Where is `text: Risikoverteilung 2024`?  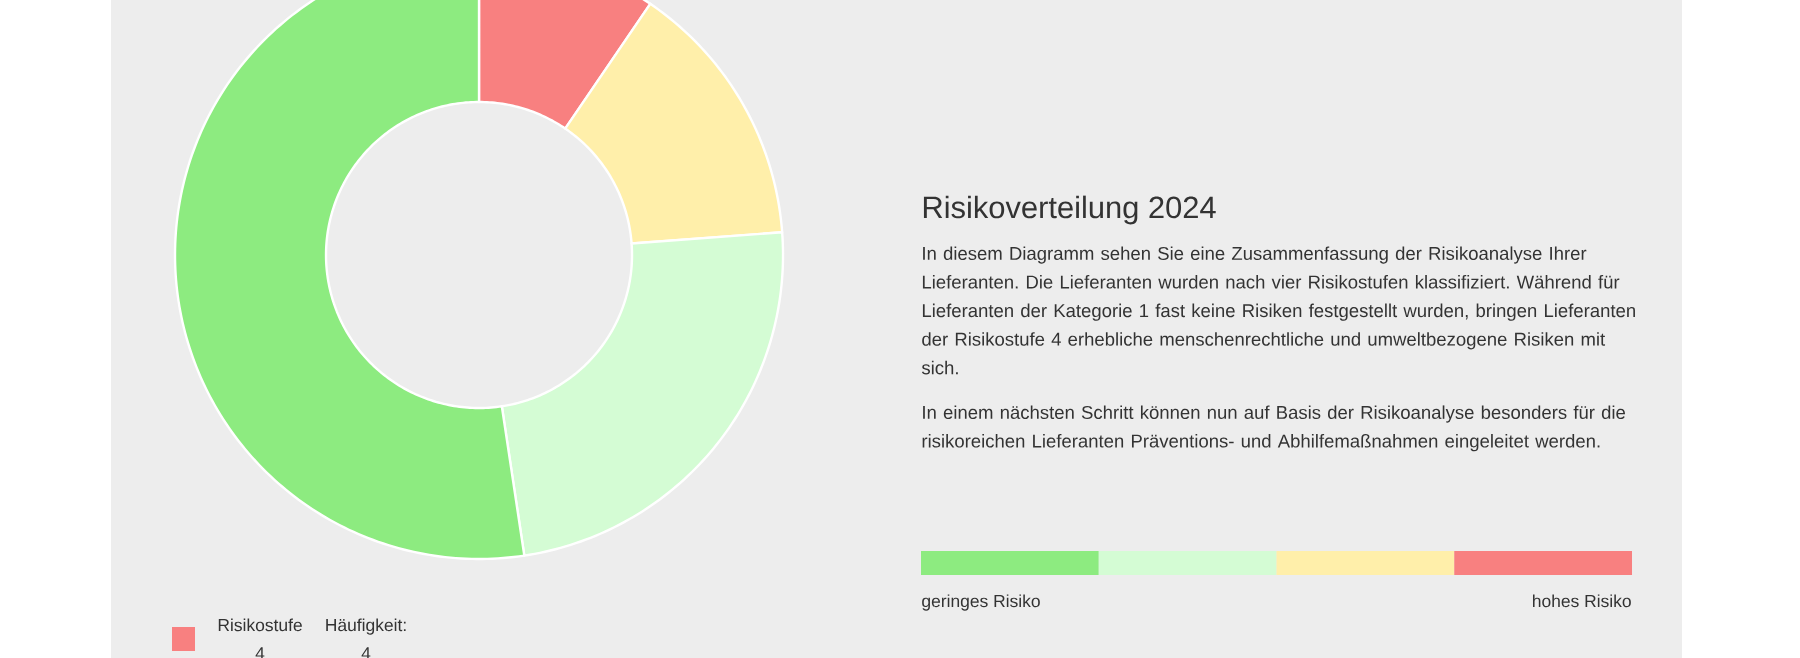 text: Risikoverteilung 2024 is located at coordinates (1069, 210).